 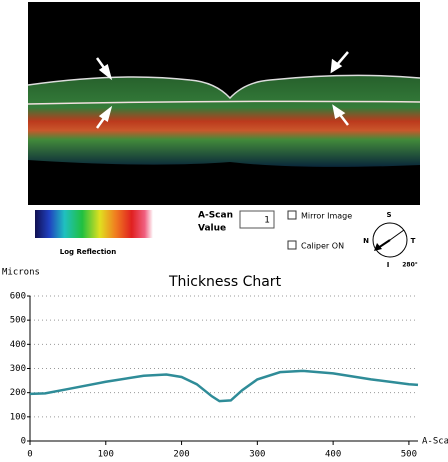 What do you see at coordinates (435, 442) in the screenshot?
I see `x-axis-label: A-Scan` at bounding box center [435, 442].